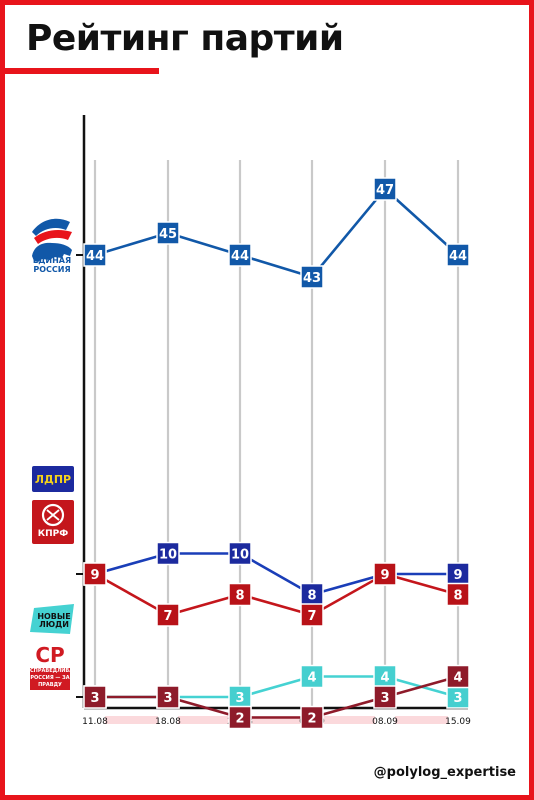  I want to click on title-underline, so click(82, 71).